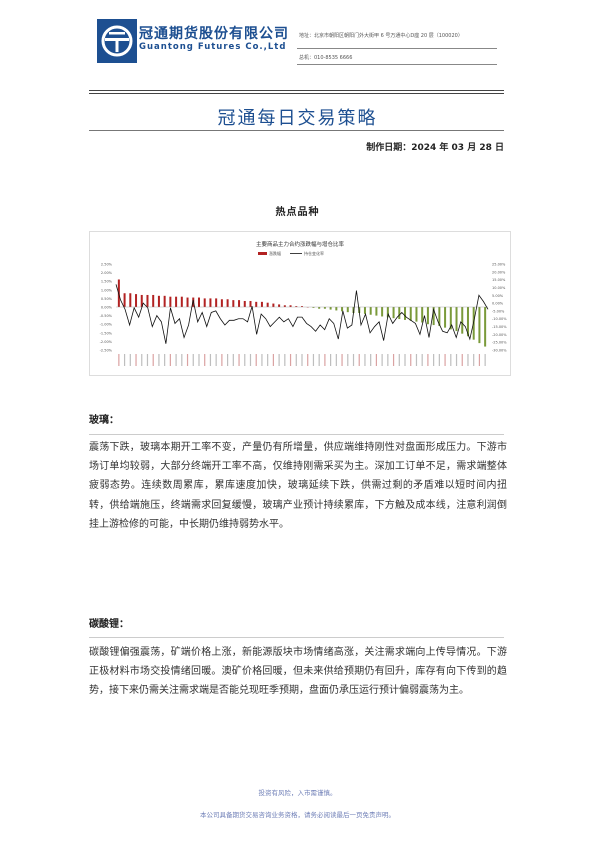  I want to click on y2-tick-label: 20.00%, so click(499, 272).